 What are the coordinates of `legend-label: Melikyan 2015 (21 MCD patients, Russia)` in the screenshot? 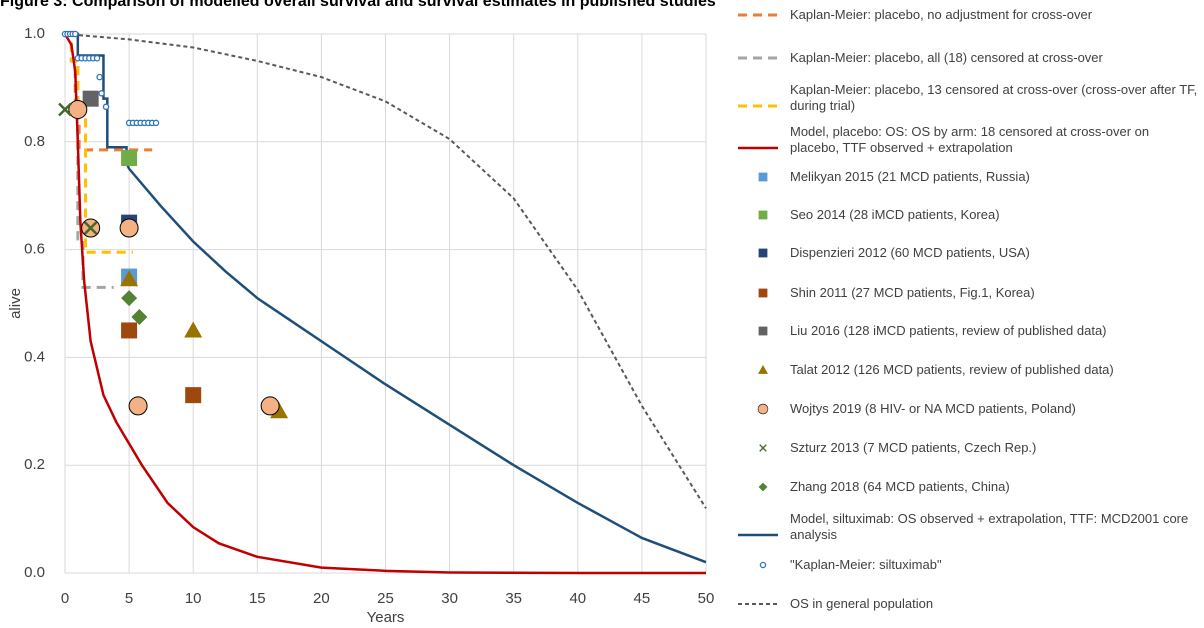 It's located at (910, 176).